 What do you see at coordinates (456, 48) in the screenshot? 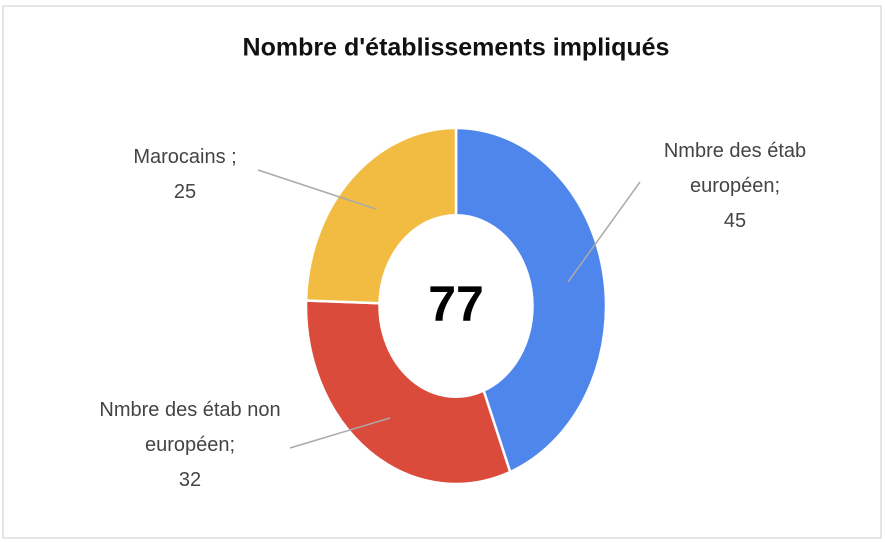
I see `chart-title: Nombre d'établissements impliqués` at bounding box center [456, 48].